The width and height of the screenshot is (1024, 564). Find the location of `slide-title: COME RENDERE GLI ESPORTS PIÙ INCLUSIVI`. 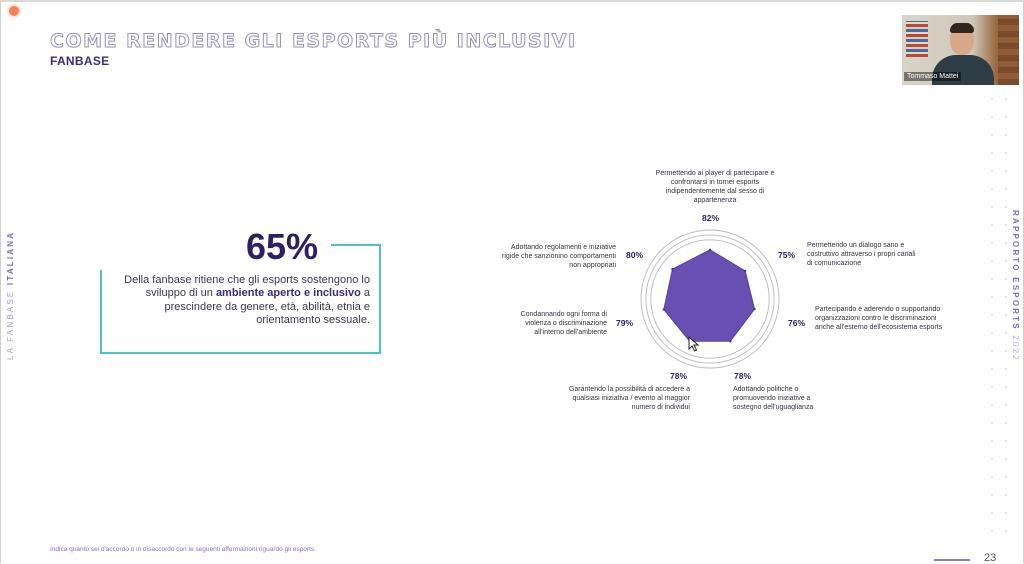

slide-title: COME RENDERE GLI ESPORTS PIÙ INCLUSIVI is located at coordinates (313, 41).